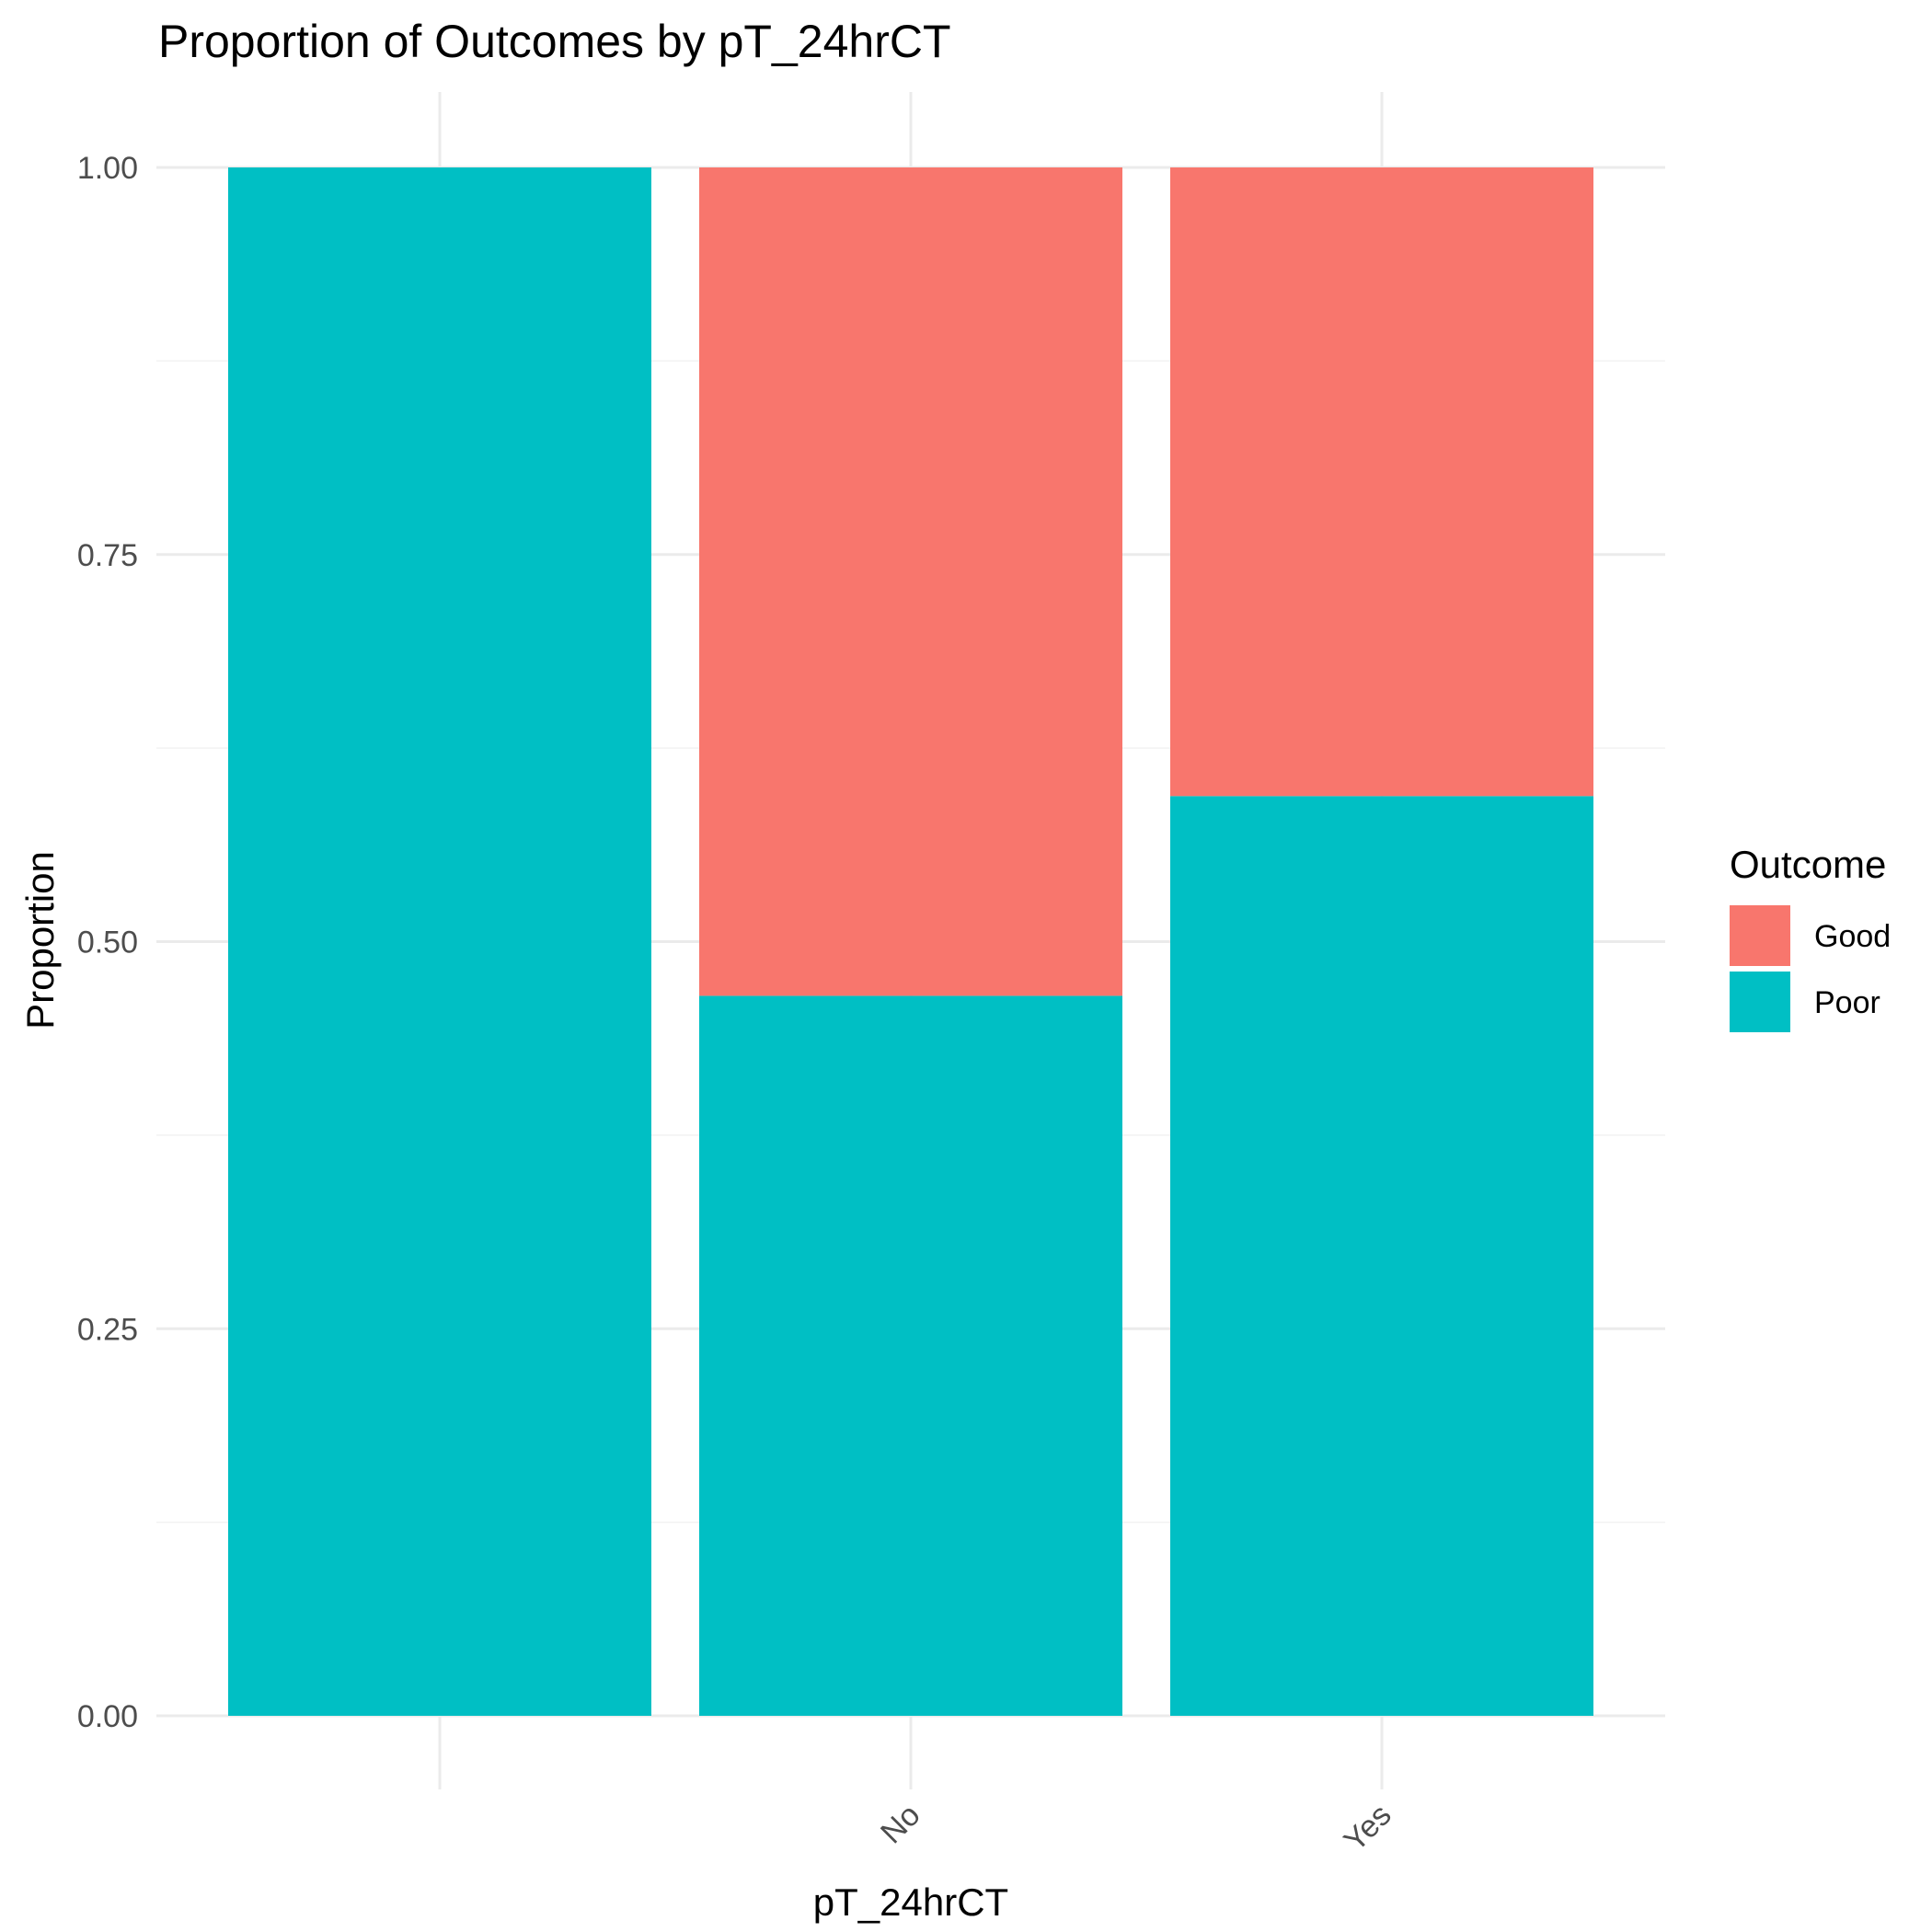  I want to click on x-tick-label: Yes, so click(1368, 1828).